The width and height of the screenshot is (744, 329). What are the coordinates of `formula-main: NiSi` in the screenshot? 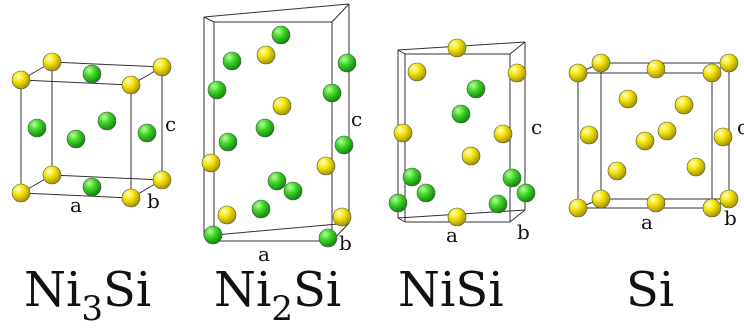 It's located at (451, 290).